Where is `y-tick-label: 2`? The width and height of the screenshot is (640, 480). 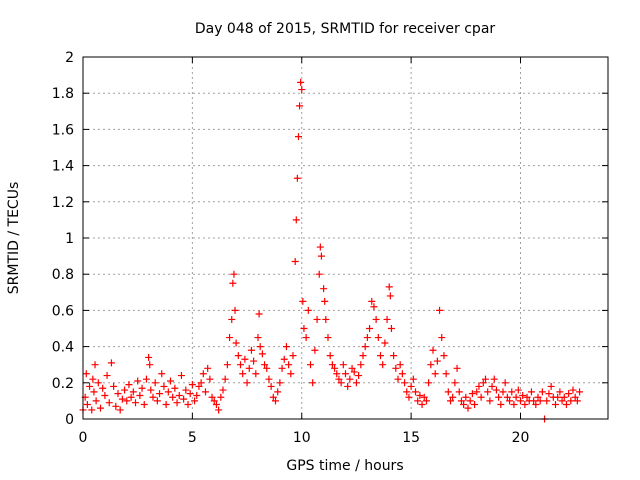
y-tick-label: 2 is located at coordinates (69, 58).